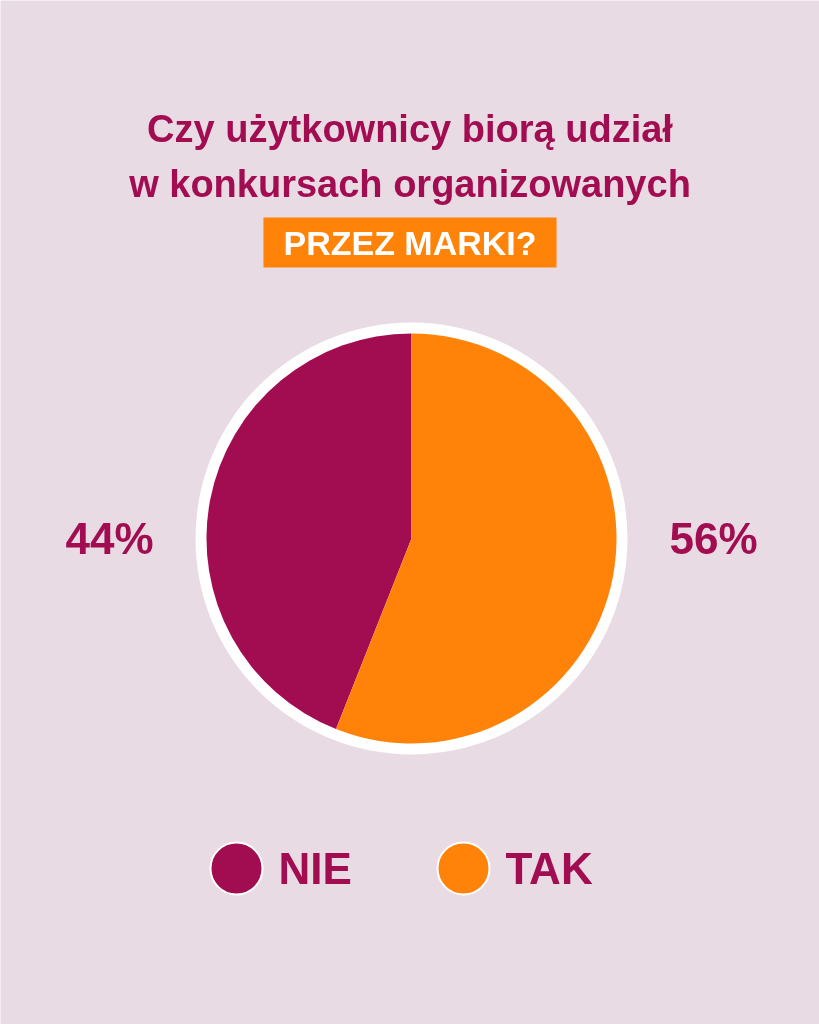 The width and height of the screenshot is (819, 1024). What do you see at coordinates (409, 156) in the screenshot?
I see `chart-title: Czy użytkownicy biorą udział w konkursach organizowanych` at bounding box center [409, 156].